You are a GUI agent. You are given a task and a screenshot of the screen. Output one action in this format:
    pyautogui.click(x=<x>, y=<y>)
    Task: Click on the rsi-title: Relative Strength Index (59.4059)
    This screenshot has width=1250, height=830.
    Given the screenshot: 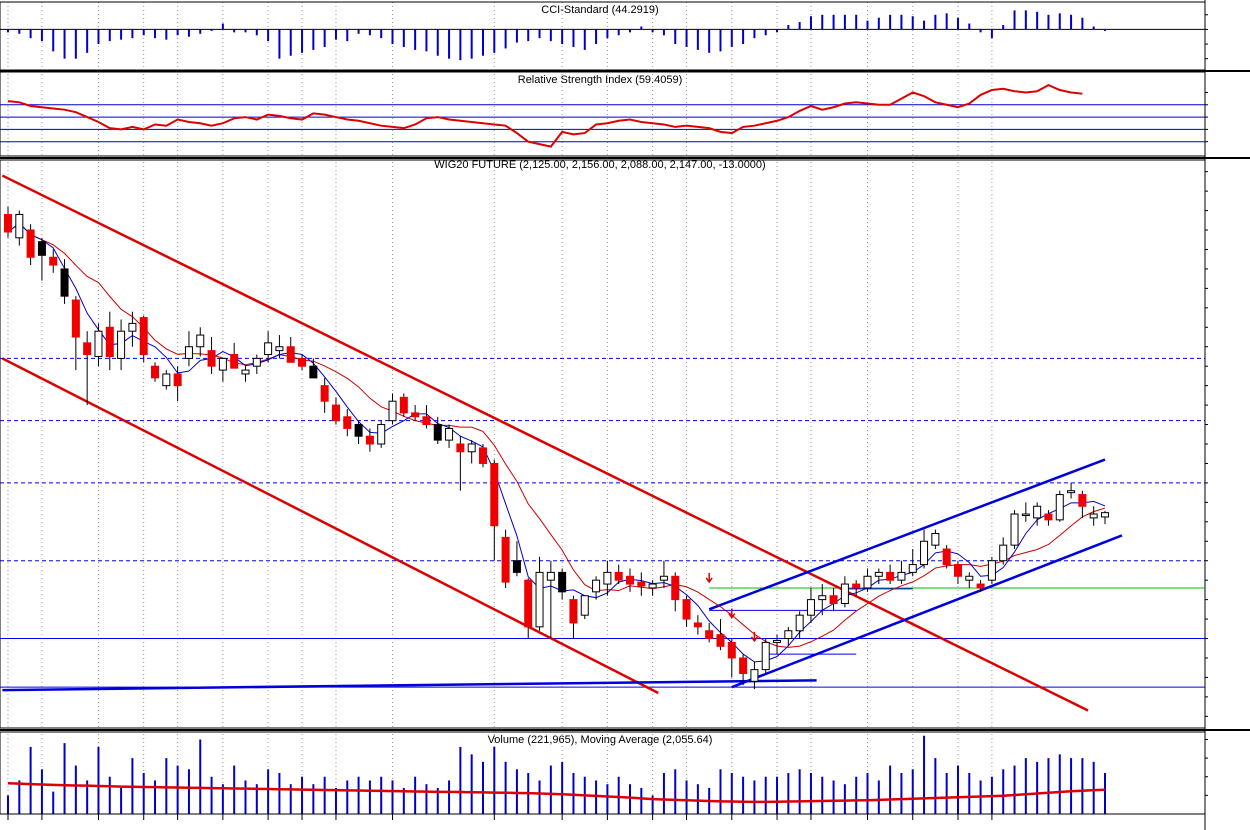 What is the action you would take?
    pyautogui.click(x=600, y=80)
    